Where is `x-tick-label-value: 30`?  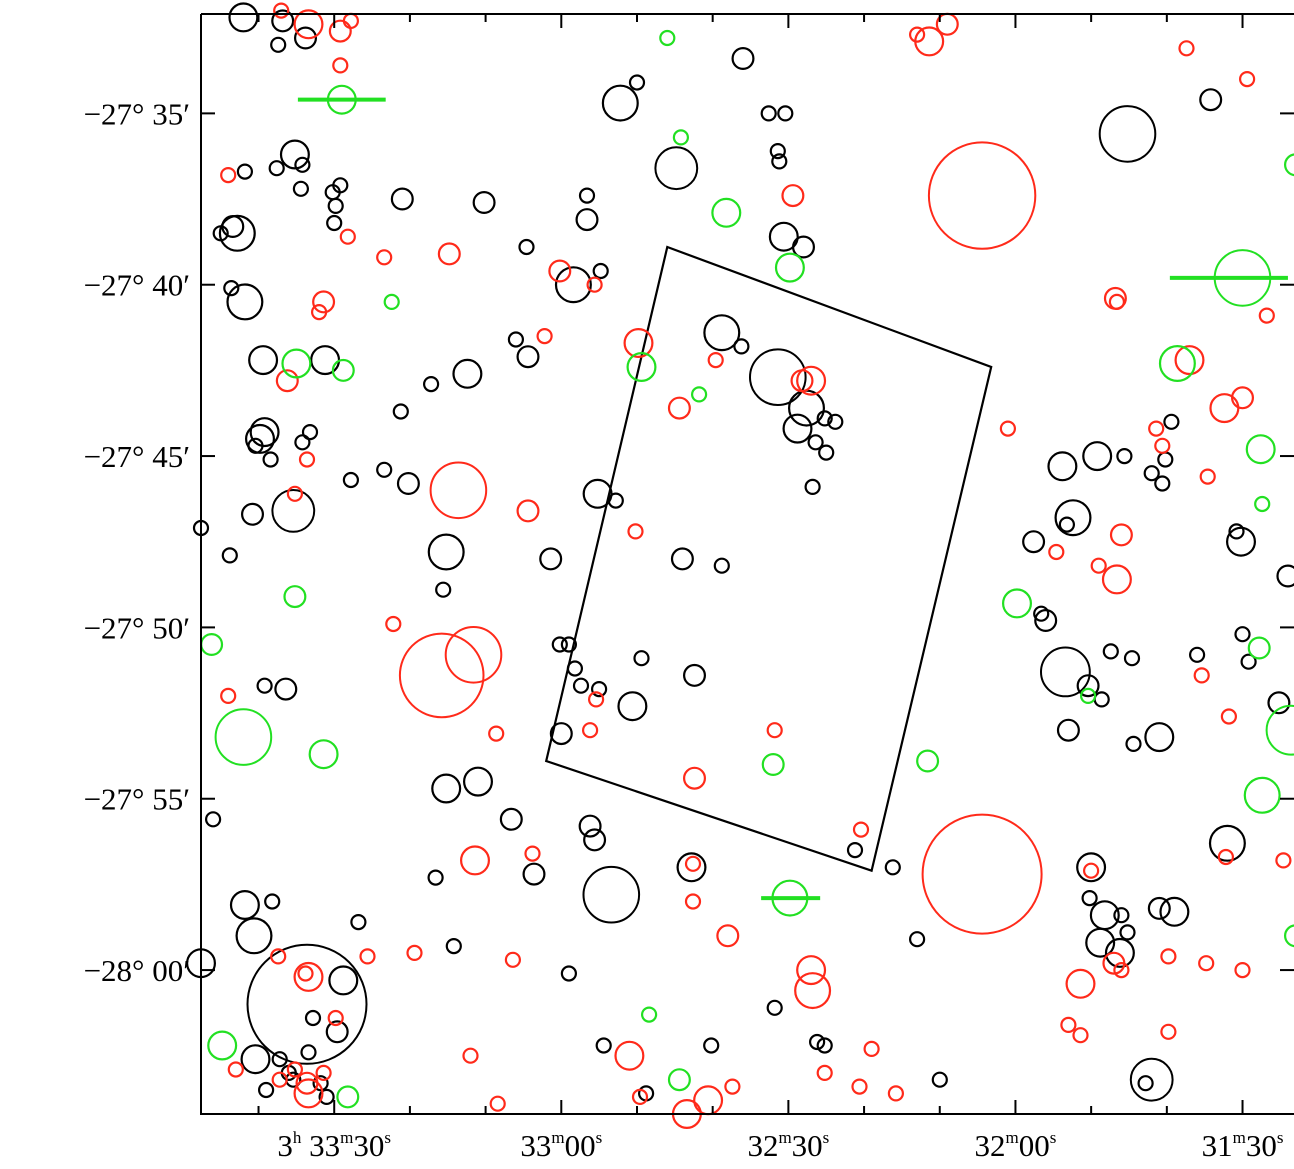 x-tick-label-value: 30 is located at coordinates (368, 1145).